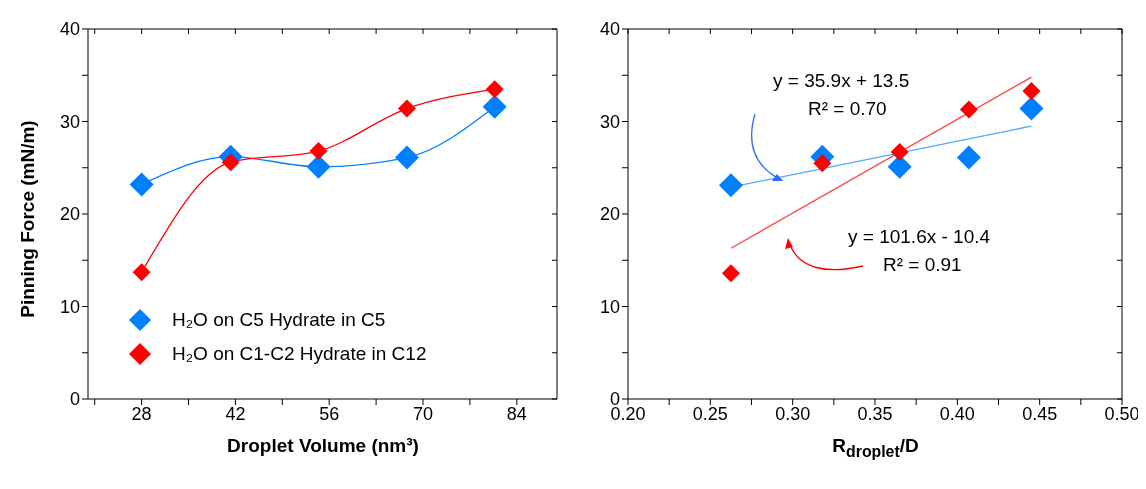  What do you see at coordinates (74, 399) in the screenshot?
I see `y-tick-label: 0` at bounding box center [74, 399].